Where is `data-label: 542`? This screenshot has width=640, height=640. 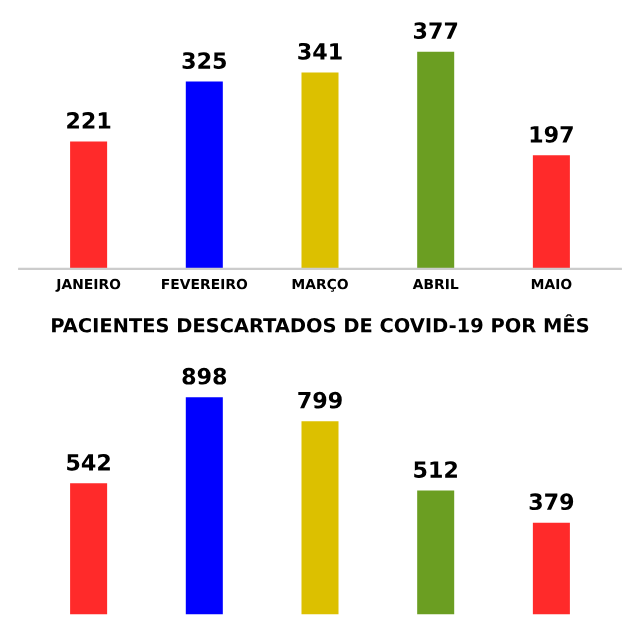 data-label: 542 is located at coordinates (88, 462).